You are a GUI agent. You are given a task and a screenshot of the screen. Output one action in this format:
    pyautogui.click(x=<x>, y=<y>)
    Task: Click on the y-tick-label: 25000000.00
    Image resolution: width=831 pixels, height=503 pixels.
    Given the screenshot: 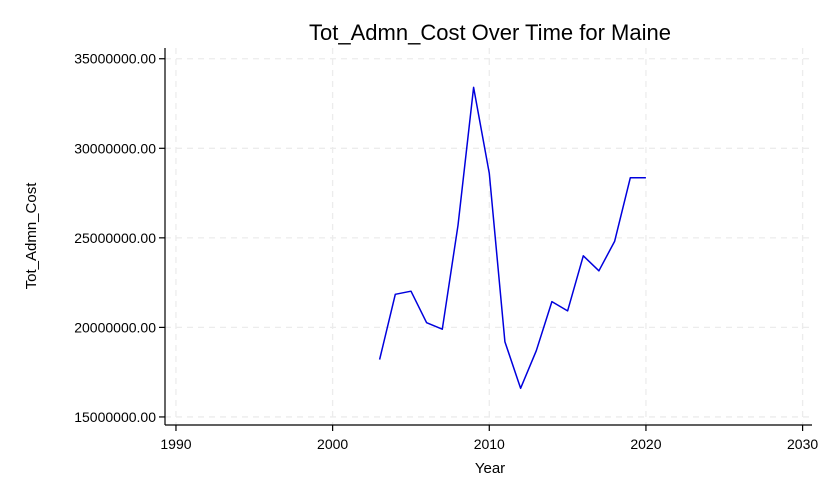 What is the action you would take?
    pyautogui.click(x=115, y=238)
    